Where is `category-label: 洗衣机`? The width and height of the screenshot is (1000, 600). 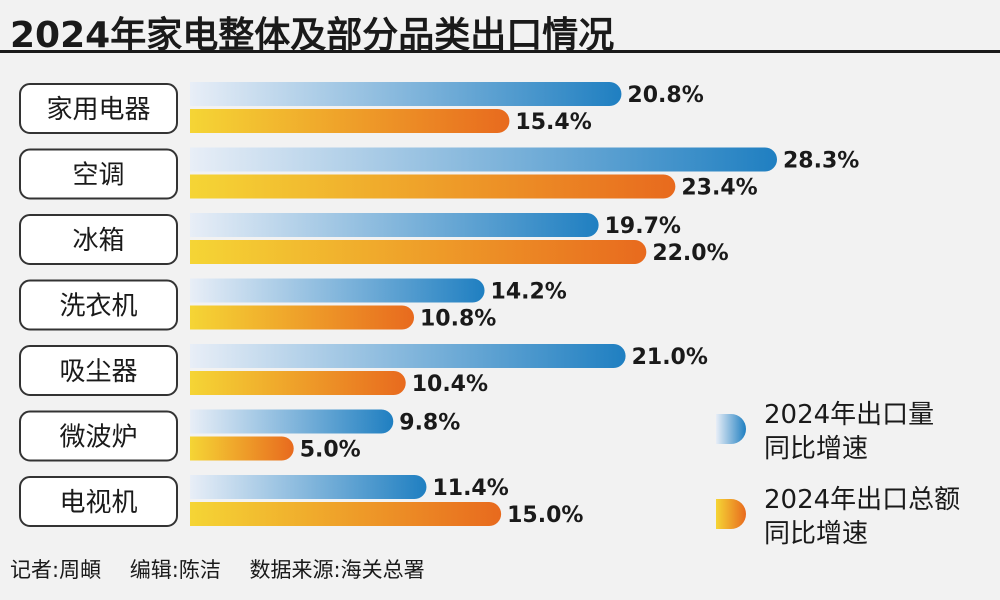 category-label: 洗衣机 is located at coordinates (98, 307).